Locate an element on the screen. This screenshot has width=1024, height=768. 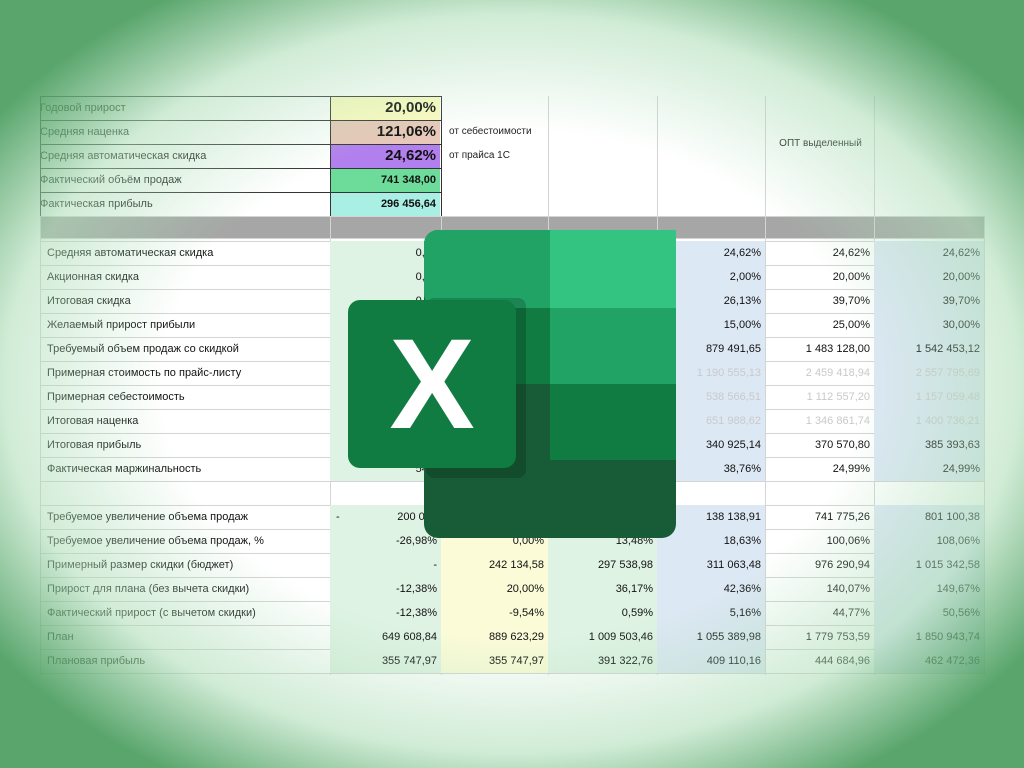
table-cell: 311 063,48 is located at coordinates (711, 565).